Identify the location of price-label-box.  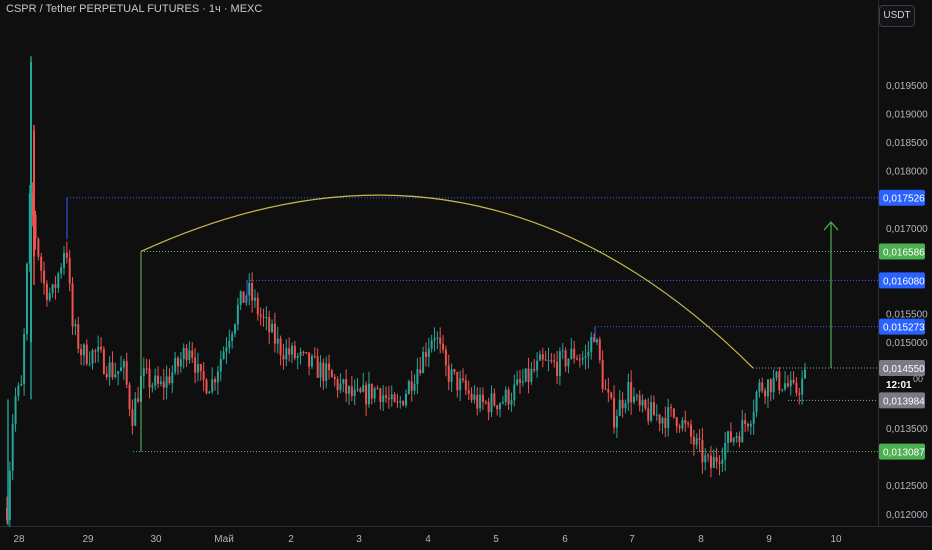
(902, 367).